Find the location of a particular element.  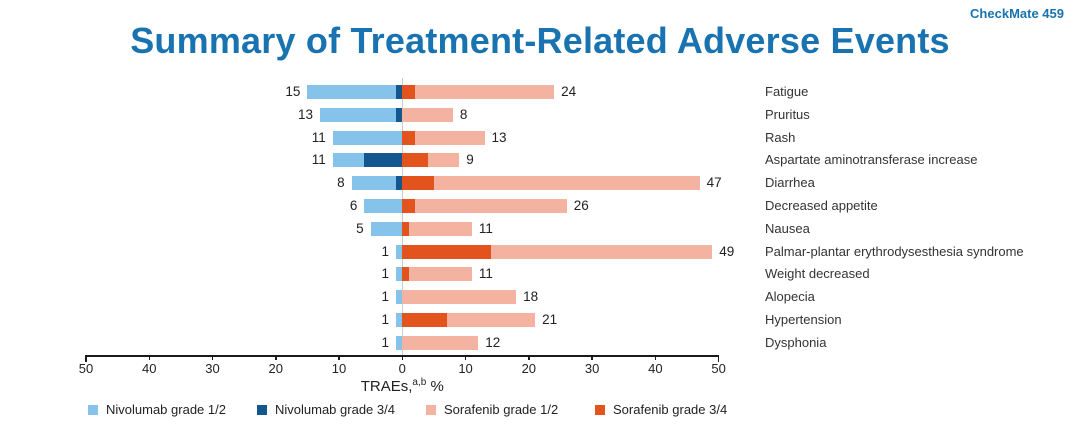

category-label: Pruritus is located at coordinates (787, 114).